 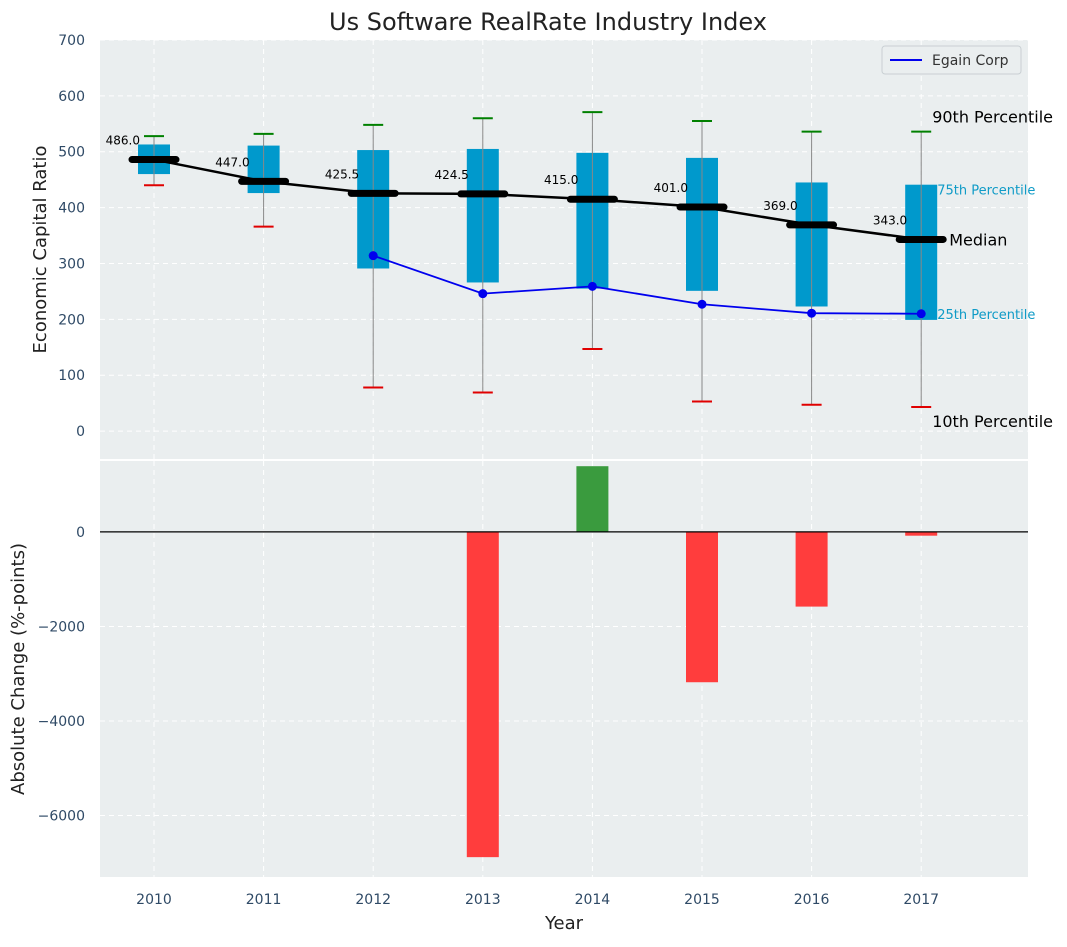 I want to click on xtick-label-2014: 2014, so click(x=593, y=900).